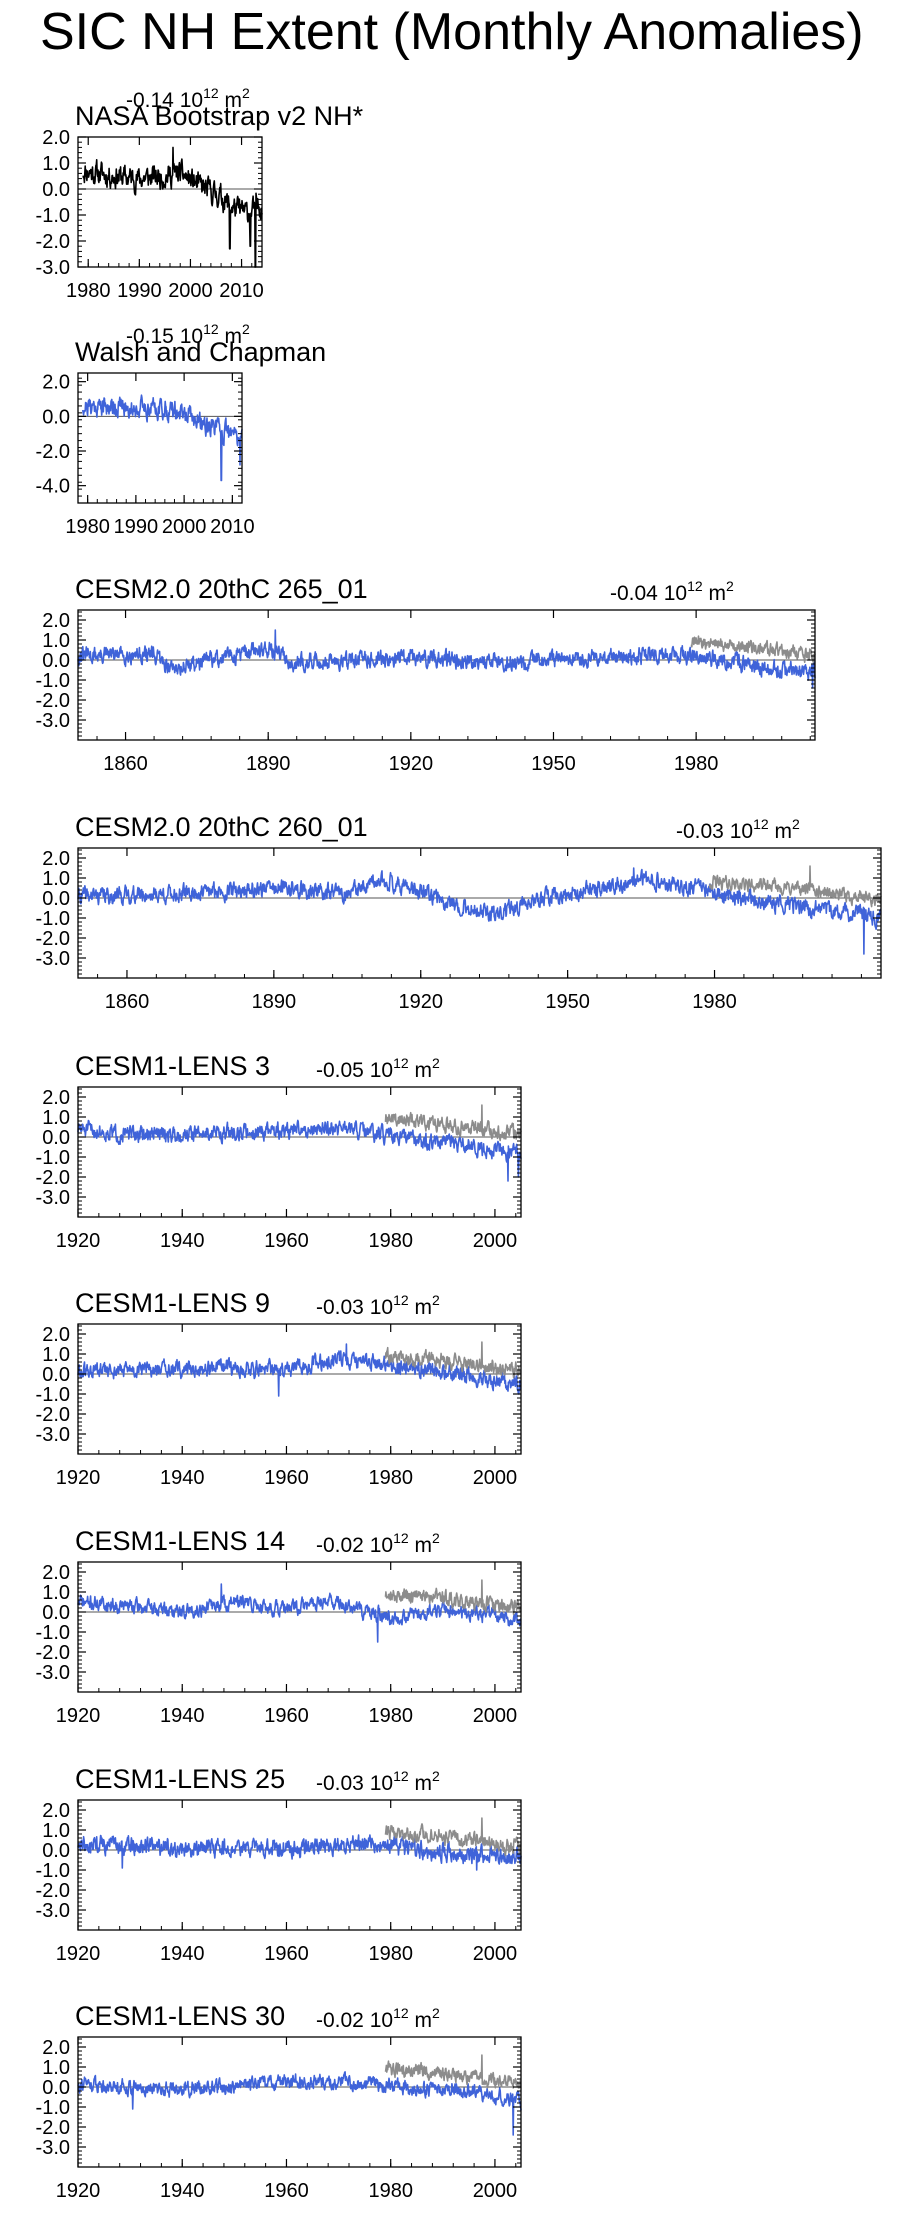  I want to click on panel-title: Walsh and Chapman, so click(200, 352).